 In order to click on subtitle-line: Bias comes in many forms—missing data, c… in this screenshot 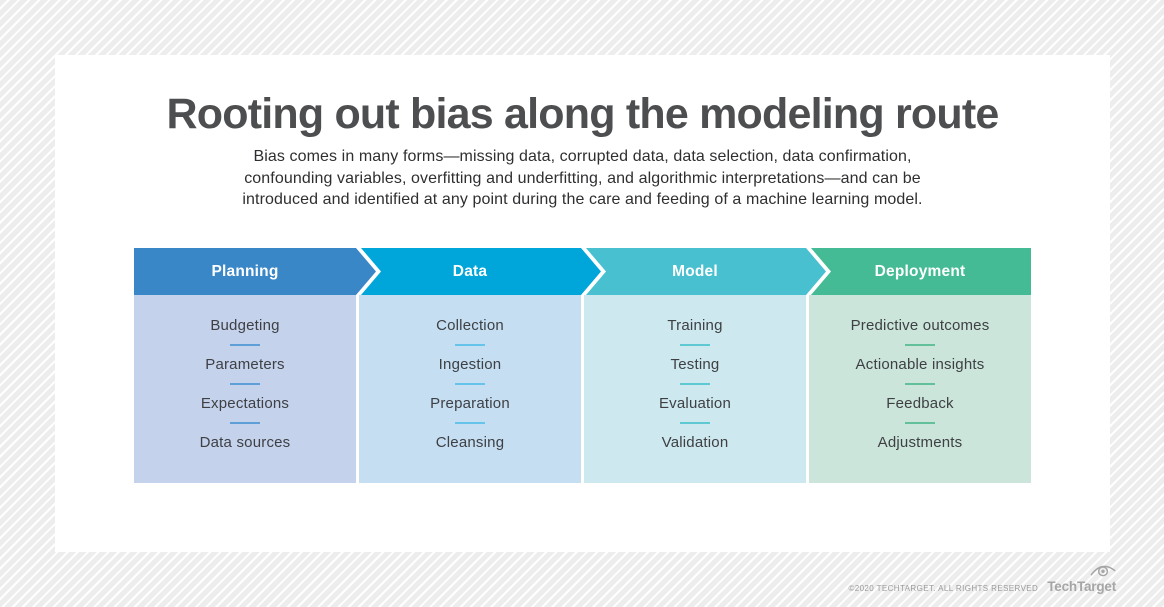, I will do `click(582, 157)`.